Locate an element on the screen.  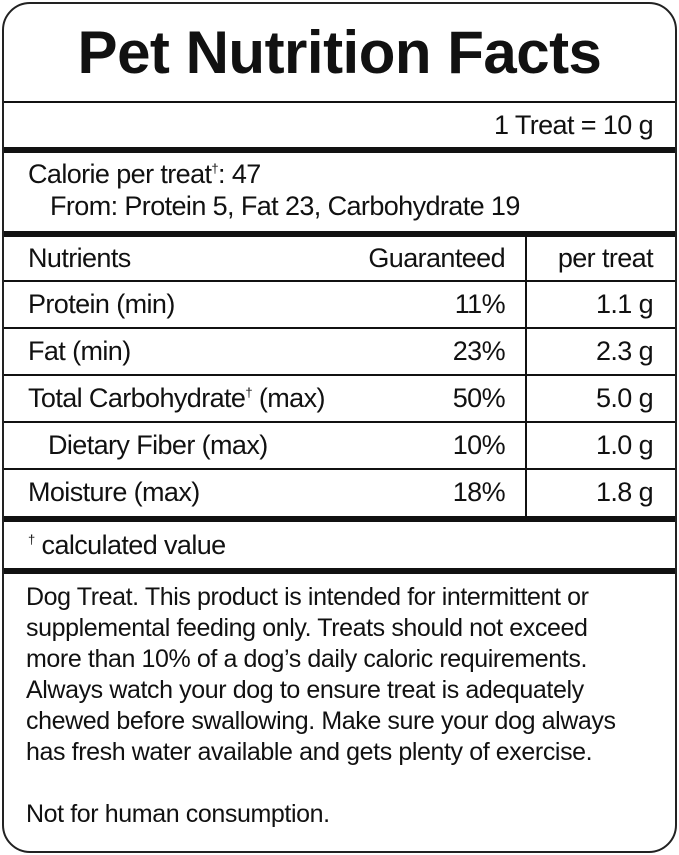
nutrient-label: Moisture (max) is located at coordinates (114, 492).